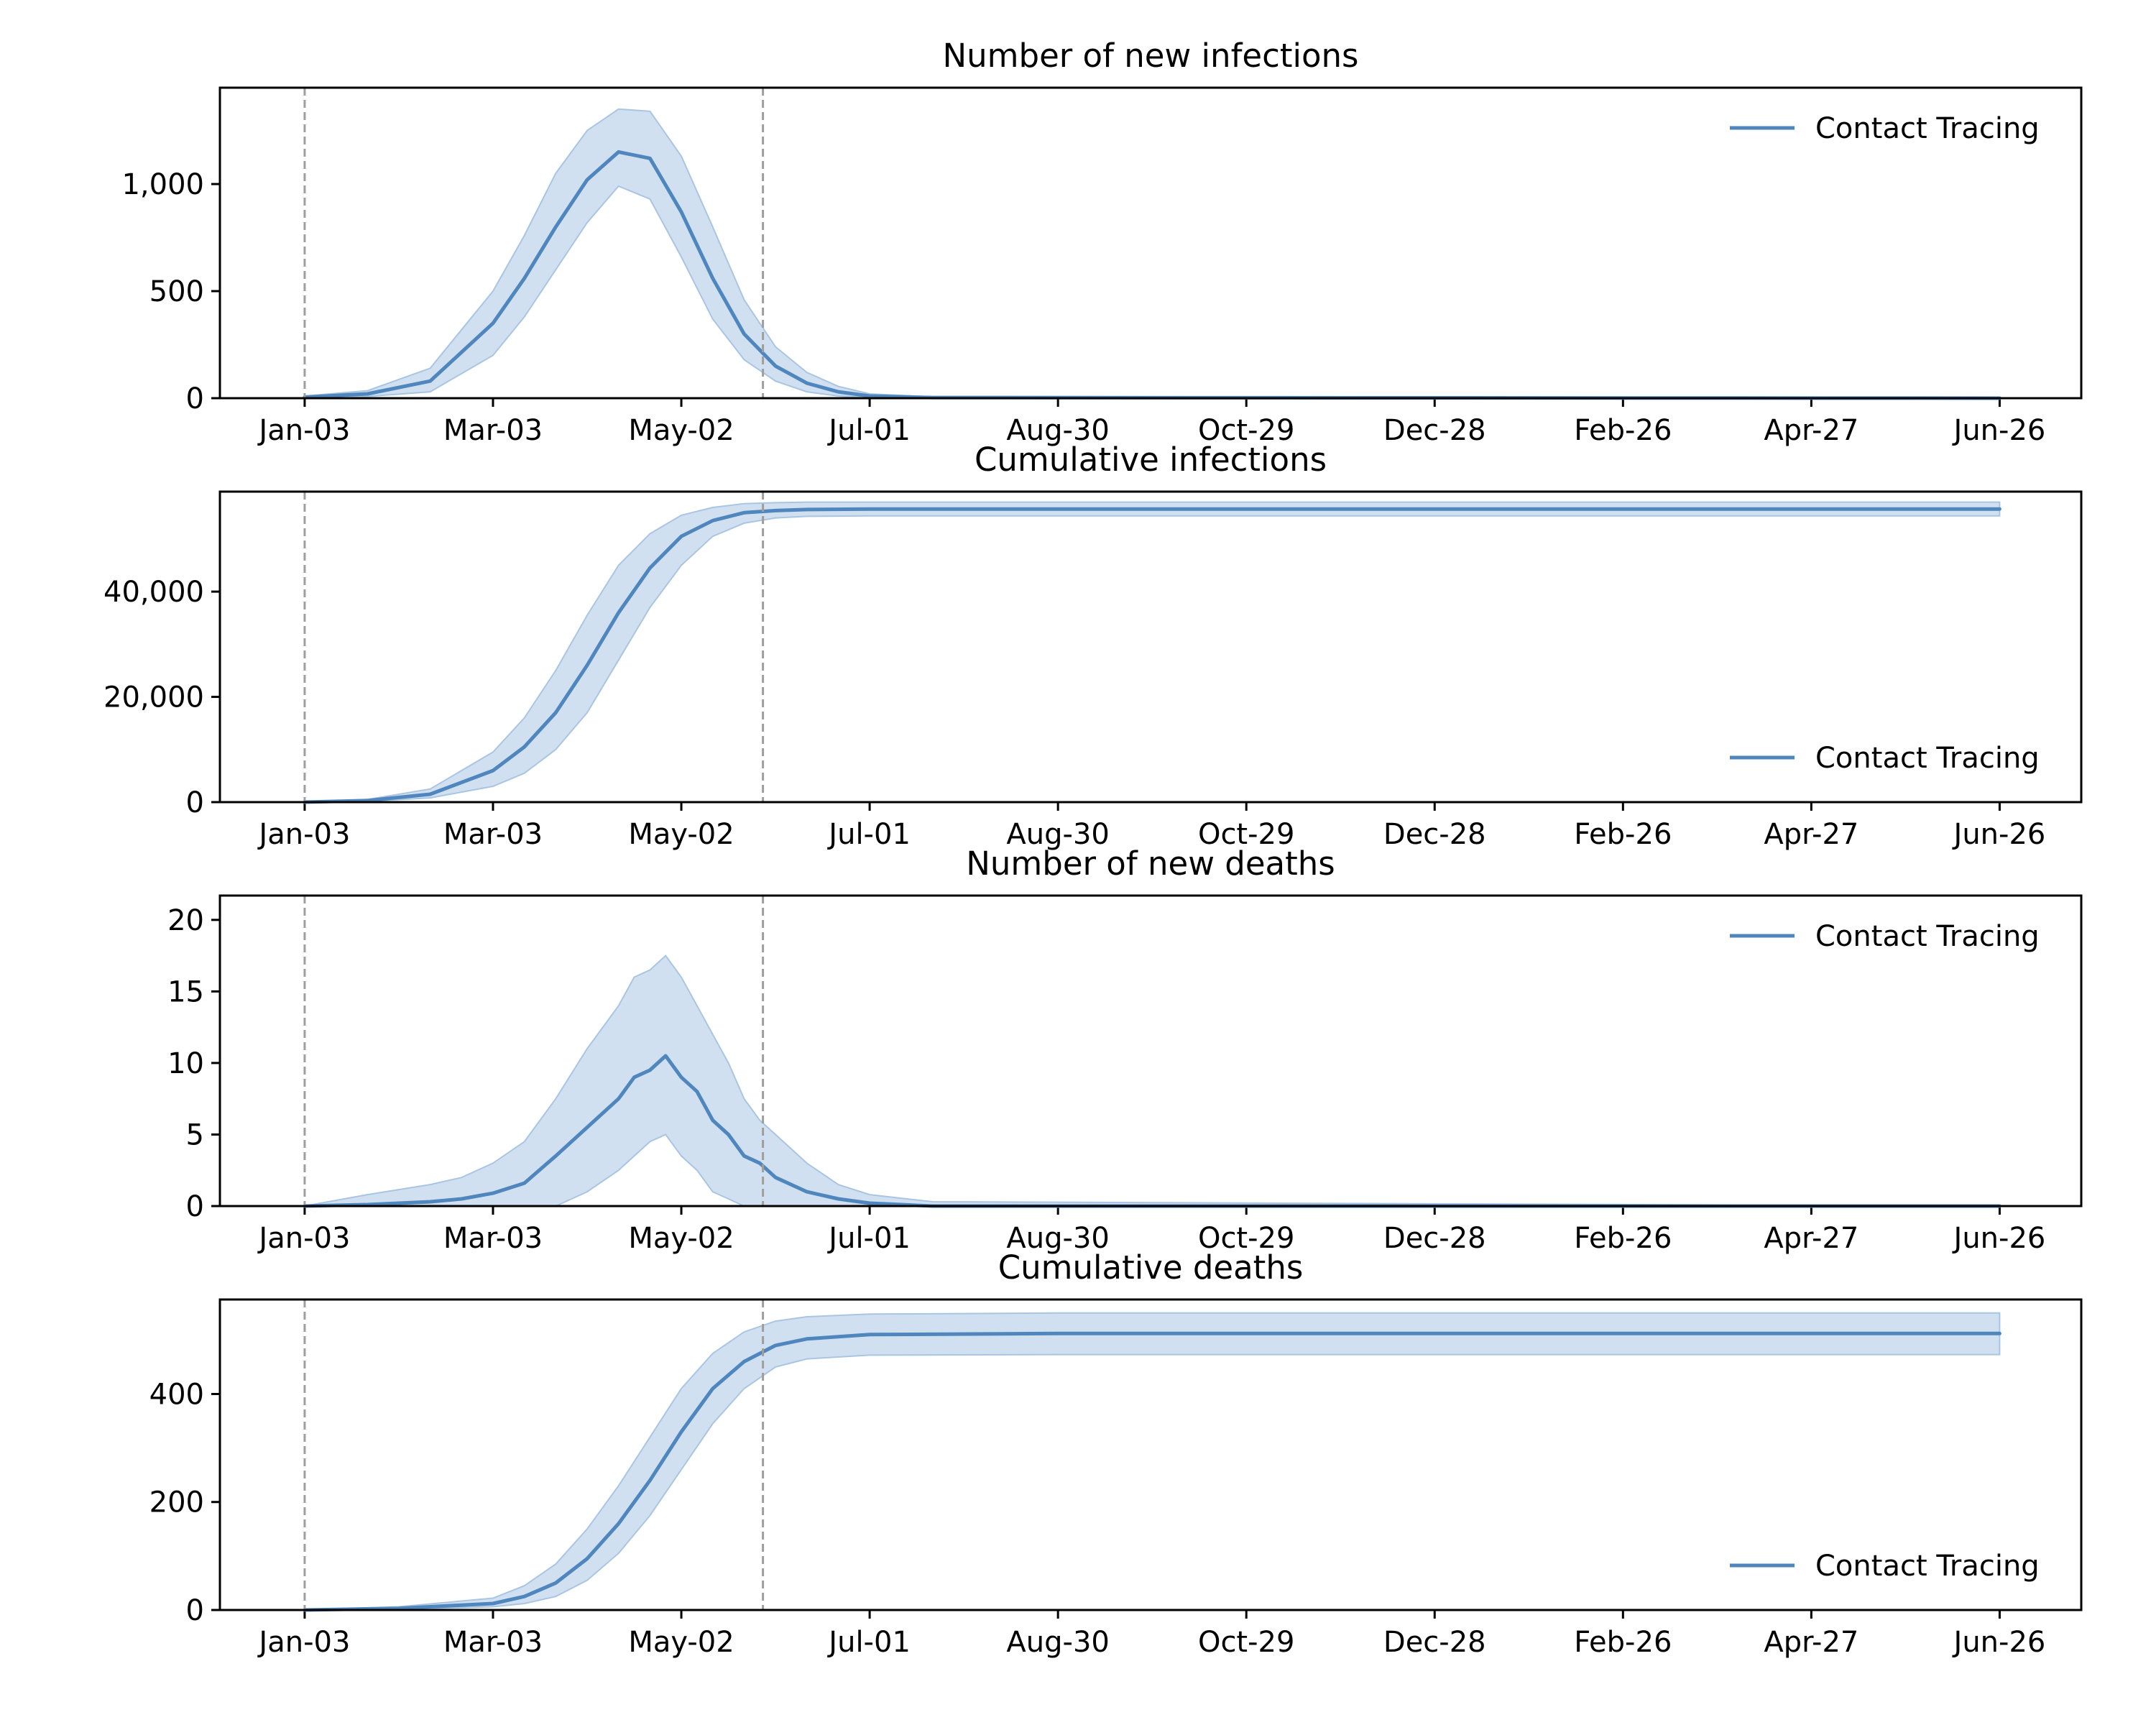 This screenshot has height=1725, width=2156. What do you see at coordinates (177, 291) in the screenshot?
I see `y-tick-label: 500` at bounding box center [177, 291].